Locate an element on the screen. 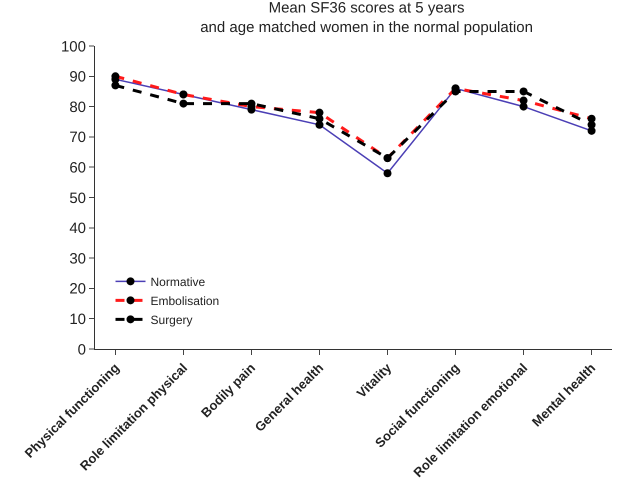  y-tick-label: 50 is located at coordinates (77, 198).